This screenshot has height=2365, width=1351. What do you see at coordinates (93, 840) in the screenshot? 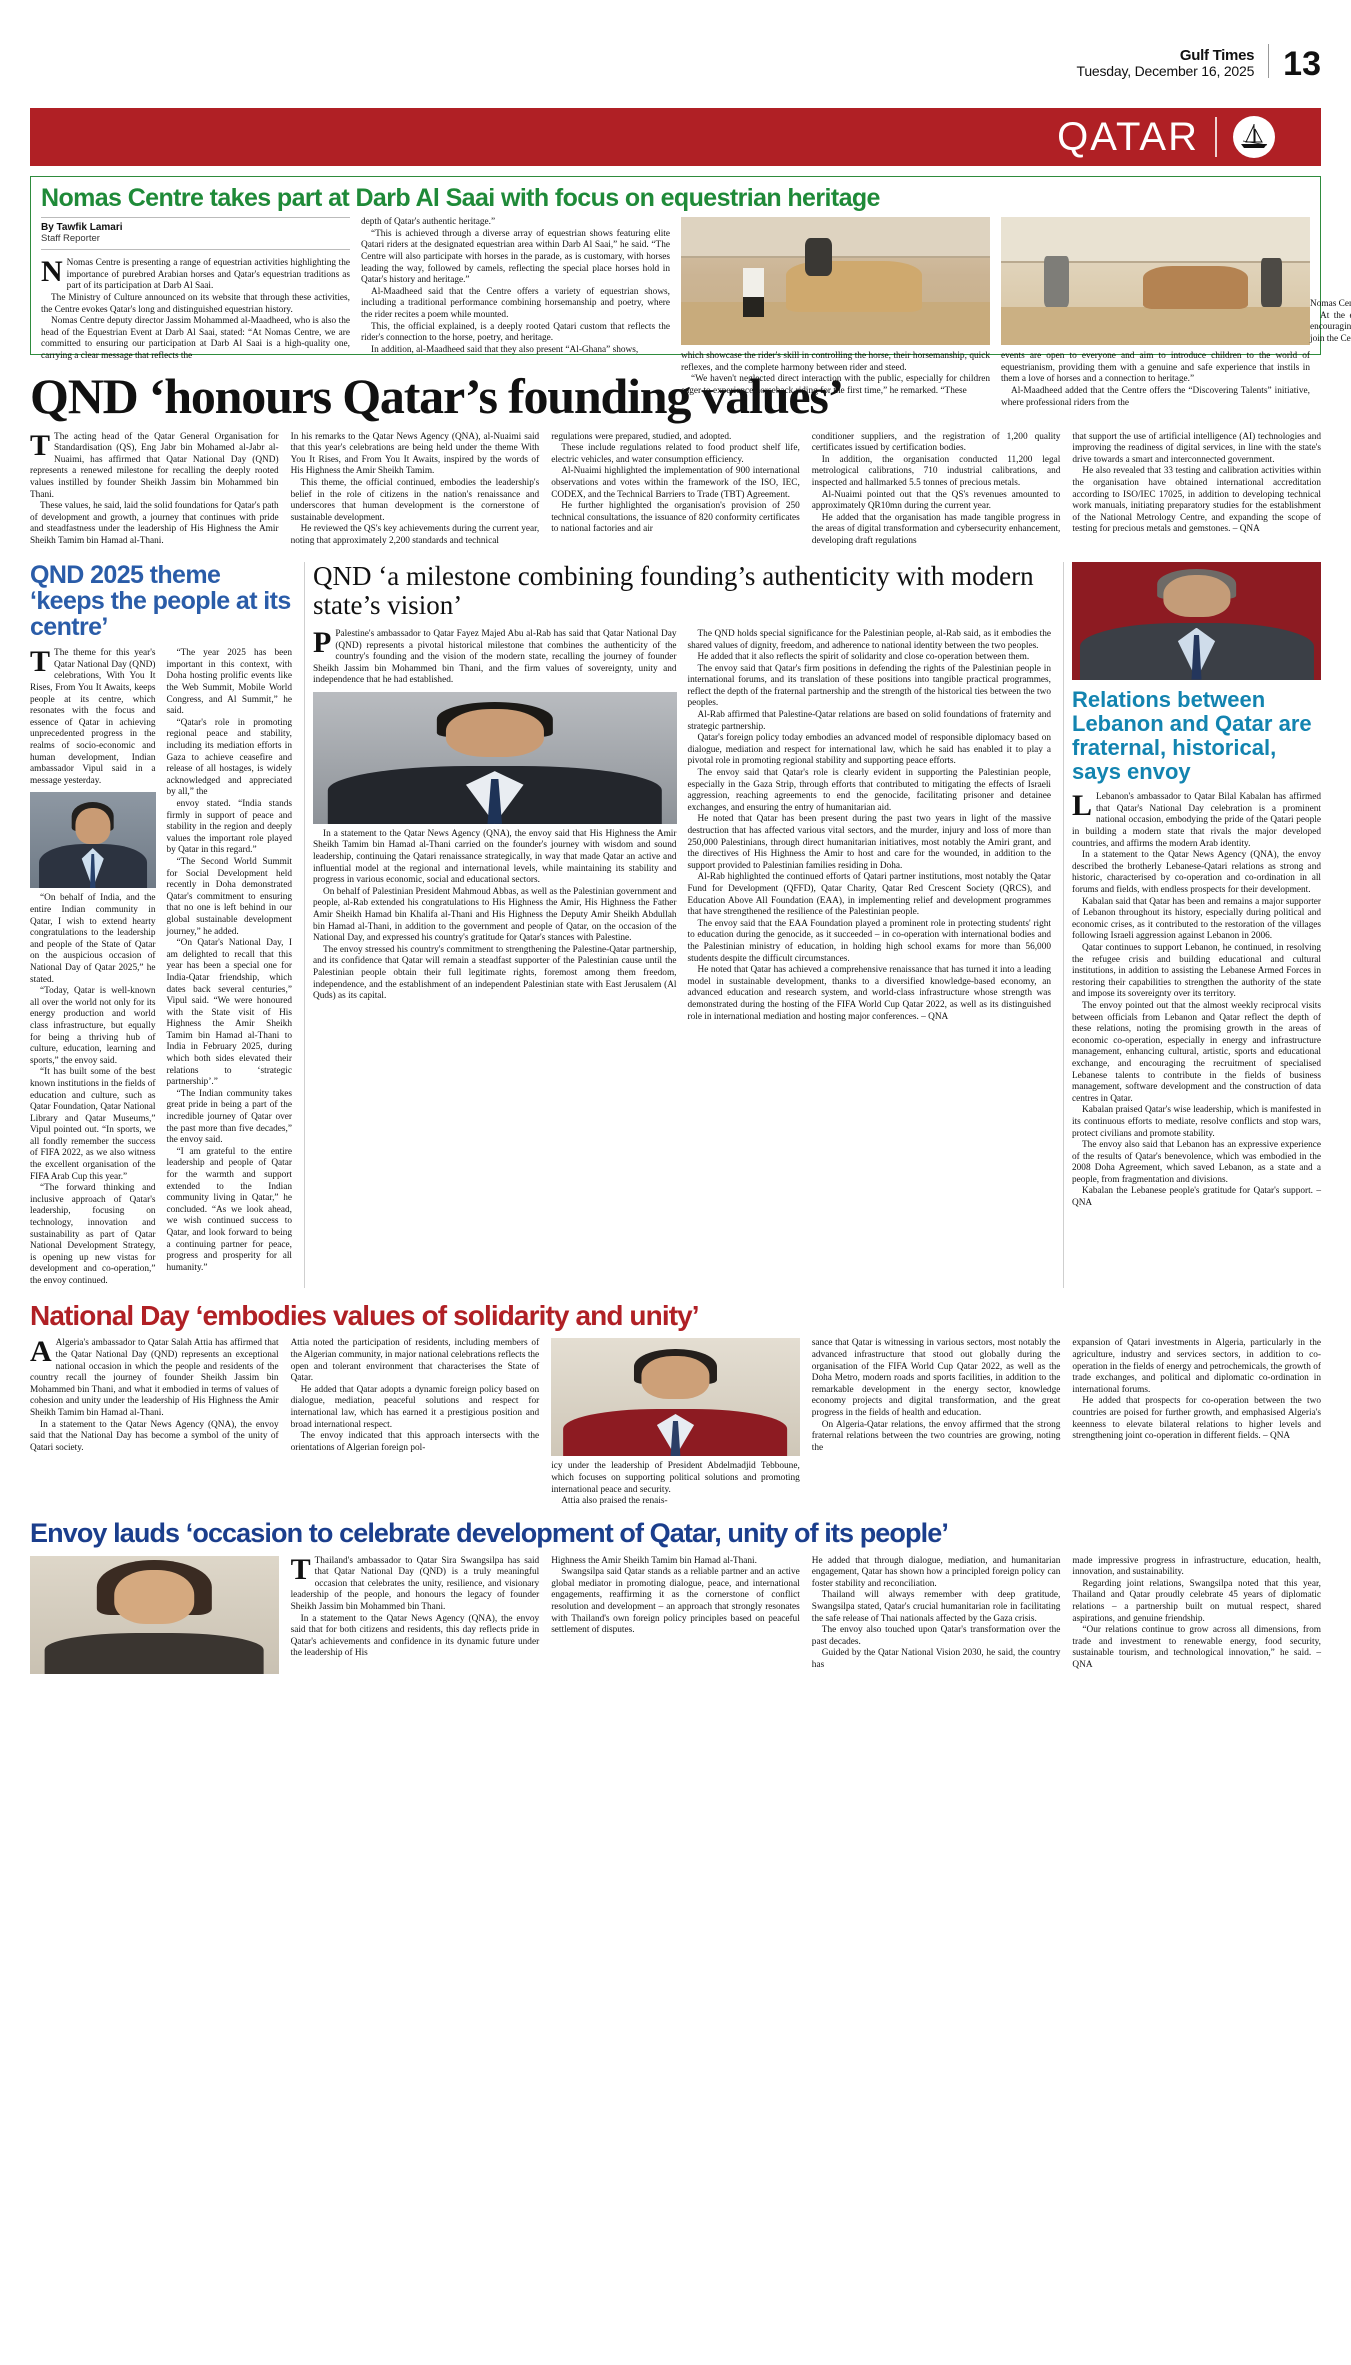
I see `portrait-indian-ambassador` at bounding box center [93, 840].